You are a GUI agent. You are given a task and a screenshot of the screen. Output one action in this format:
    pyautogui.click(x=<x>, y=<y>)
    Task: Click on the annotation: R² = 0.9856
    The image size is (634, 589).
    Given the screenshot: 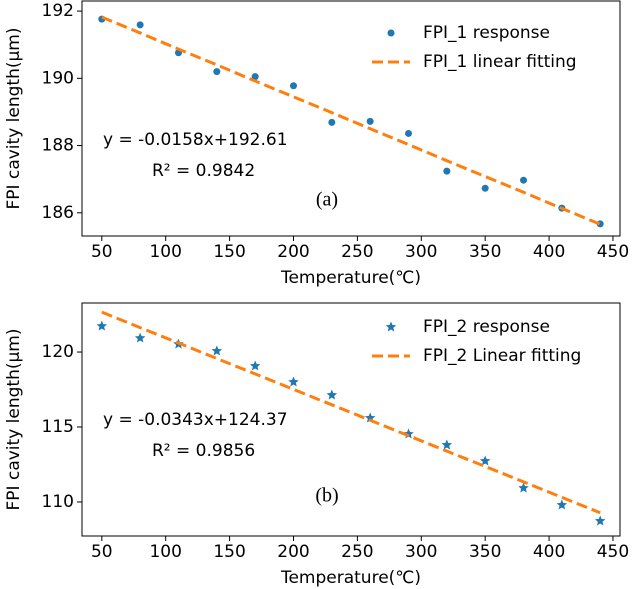 What is the action you would take?
    pyautogui.click(x=203, y=451)
    